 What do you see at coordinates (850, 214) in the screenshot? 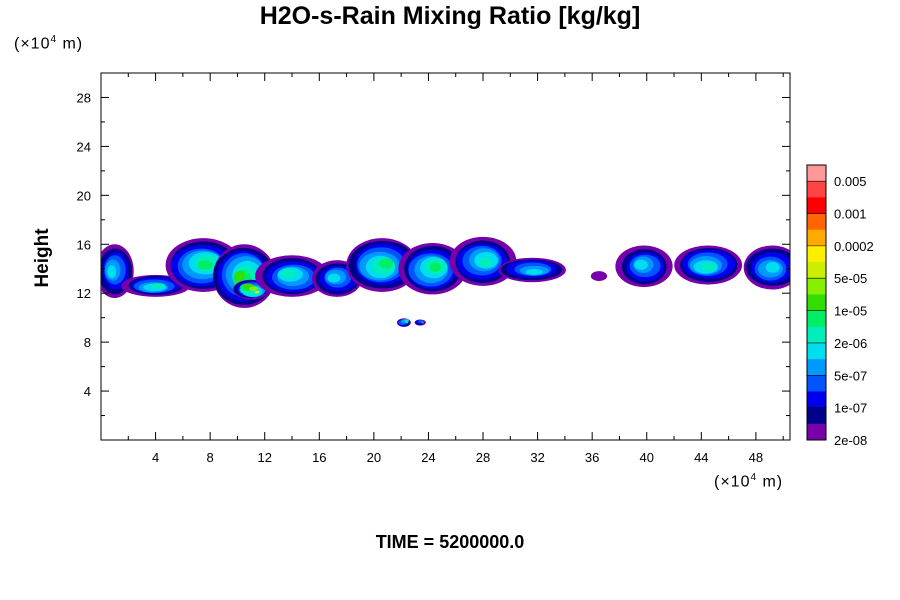
I see `colorbar-label: 0.001` at bounding box center [850, 214].